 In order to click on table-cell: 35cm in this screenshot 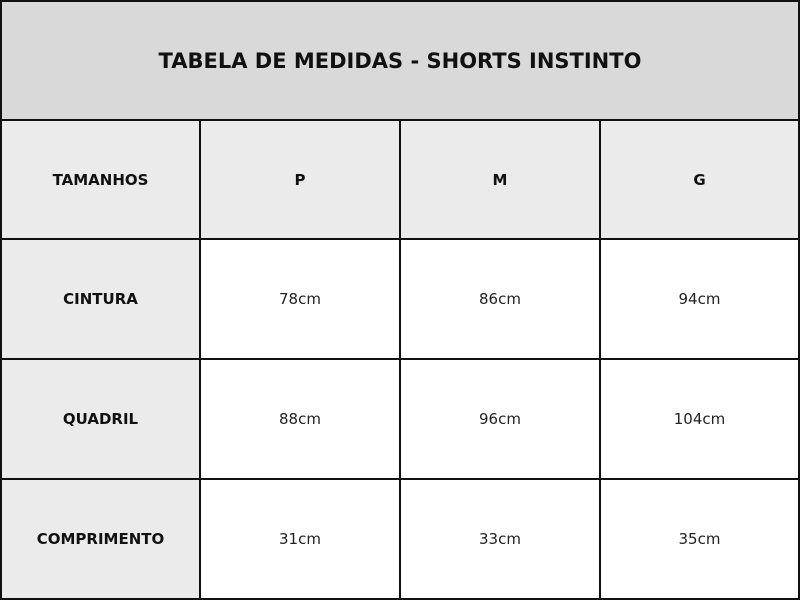, I will do `click(700, 540)`.